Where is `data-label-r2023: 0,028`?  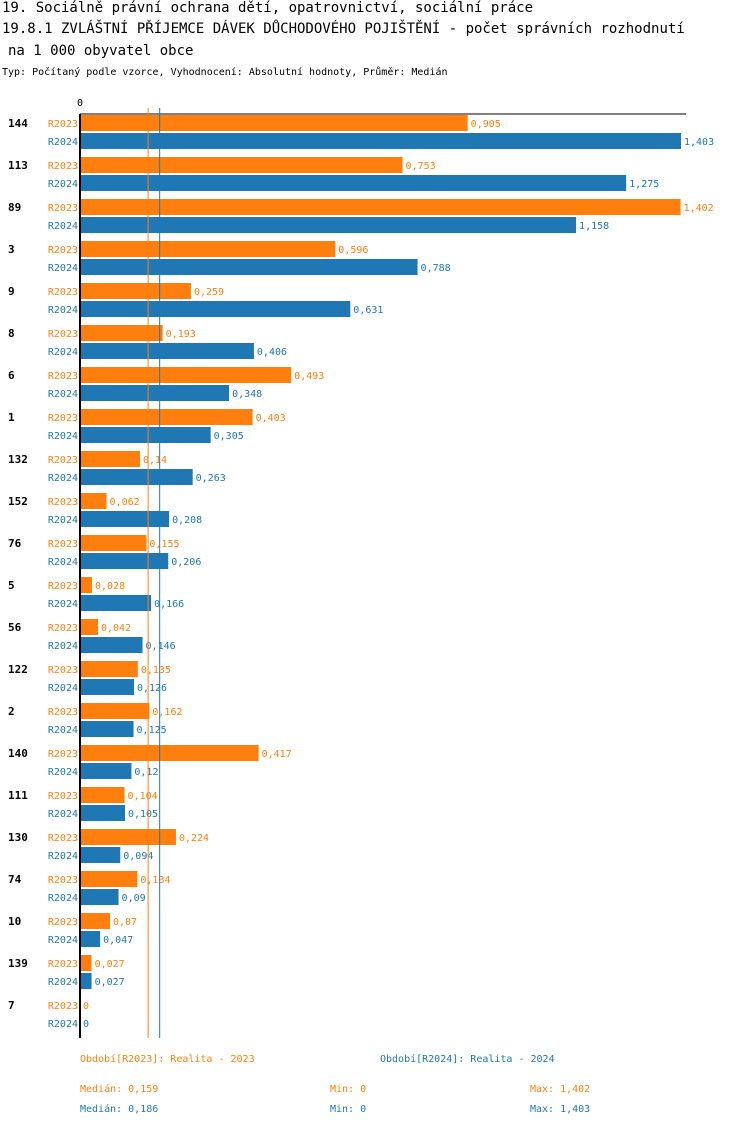 data-label-r2023: 0,028 is located at coordinates (110, 586).